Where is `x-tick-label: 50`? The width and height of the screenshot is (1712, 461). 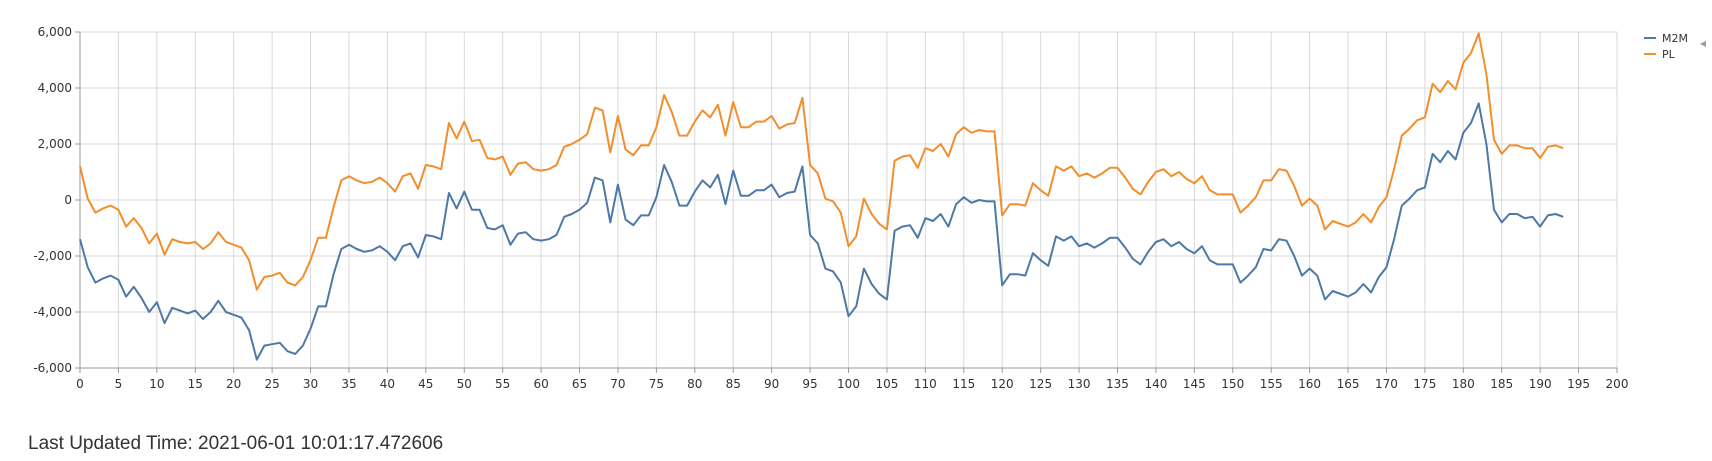 x-tick-label: 50 is located at coordinates (464, 384).